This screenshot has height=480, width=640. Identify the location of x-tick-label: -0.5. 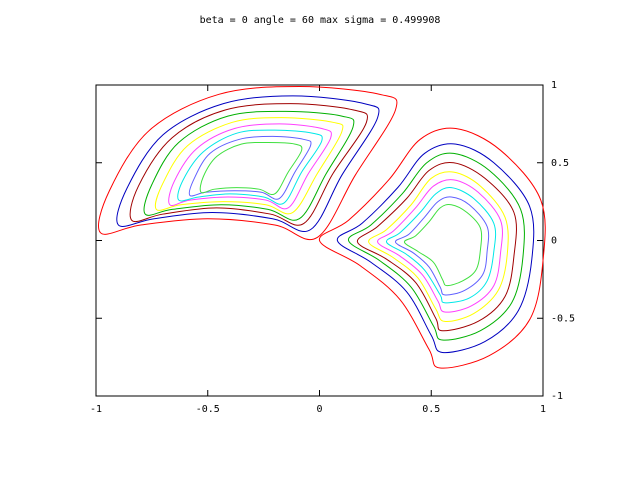
(208, 409).